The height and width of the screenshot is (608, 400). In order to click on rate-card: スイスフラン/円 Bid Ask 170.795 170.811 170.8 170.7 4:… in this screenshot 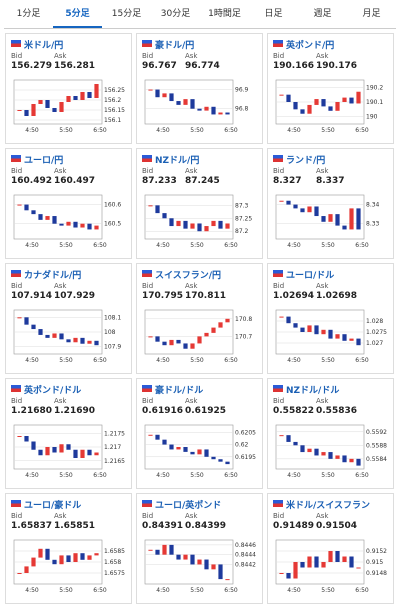, I will do `click(199, 318)`.